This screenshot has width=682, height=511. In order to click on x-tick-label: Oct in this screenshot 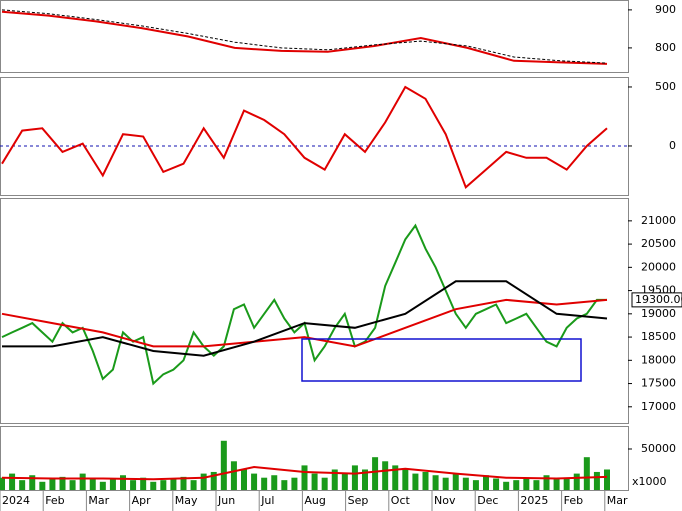, I will do `click(401, 500)`.